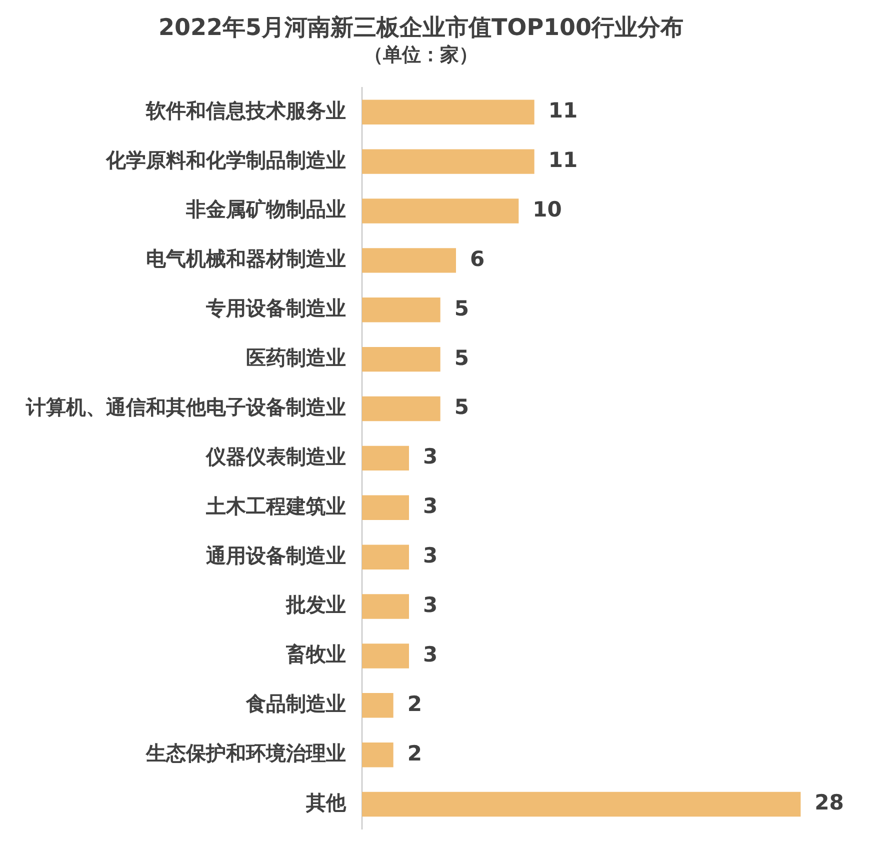  Describe the element at coordinates (275, 506) in the screenshot. I see `y-tick-label: 土木工程建筑业` at that location.